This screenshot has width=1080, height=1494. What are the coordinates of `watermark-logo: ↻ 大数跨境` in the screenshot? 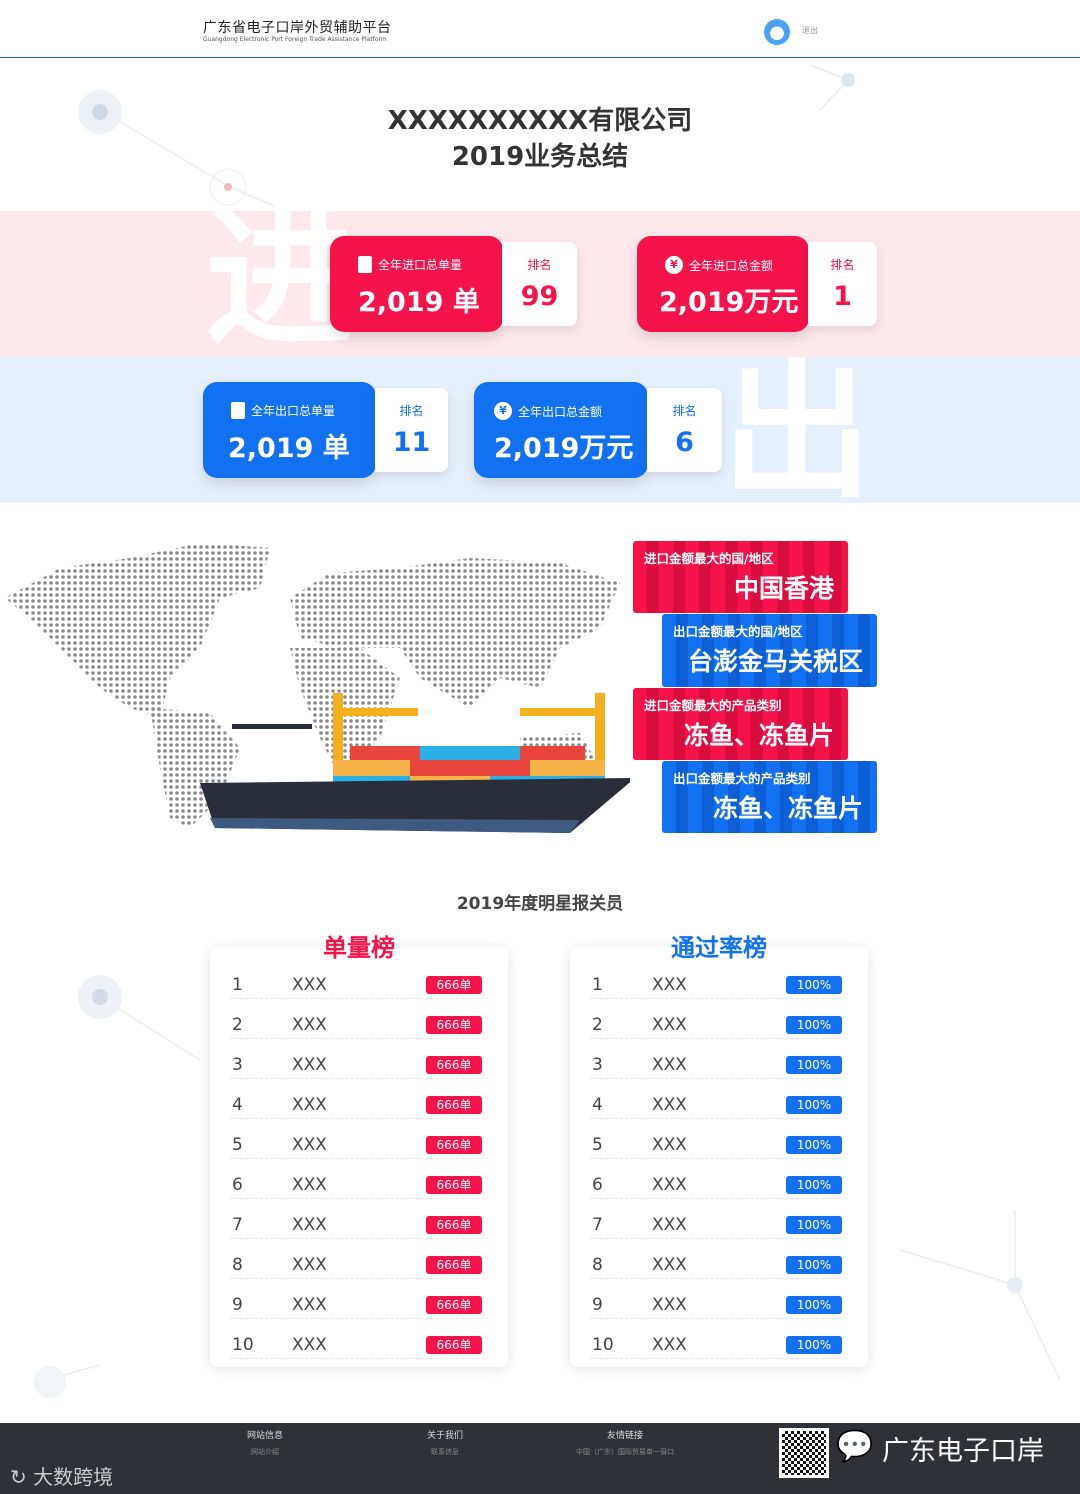 It's located at (62, 1477).